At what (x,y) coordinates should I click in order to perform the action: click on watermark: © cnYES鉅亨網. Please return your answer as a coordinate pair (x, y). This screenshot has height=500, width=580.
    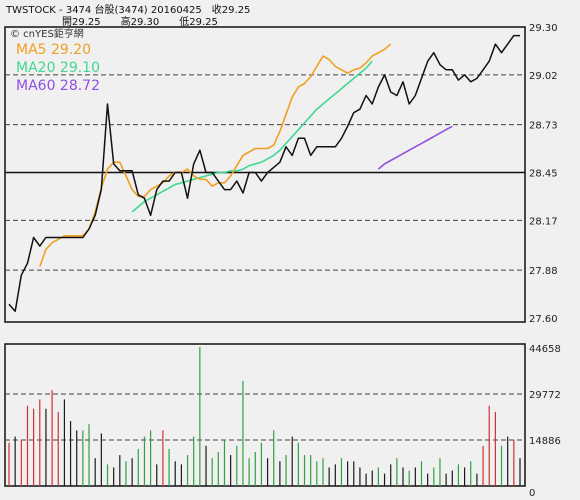
    Looking at the image, I should click on (47, 33).